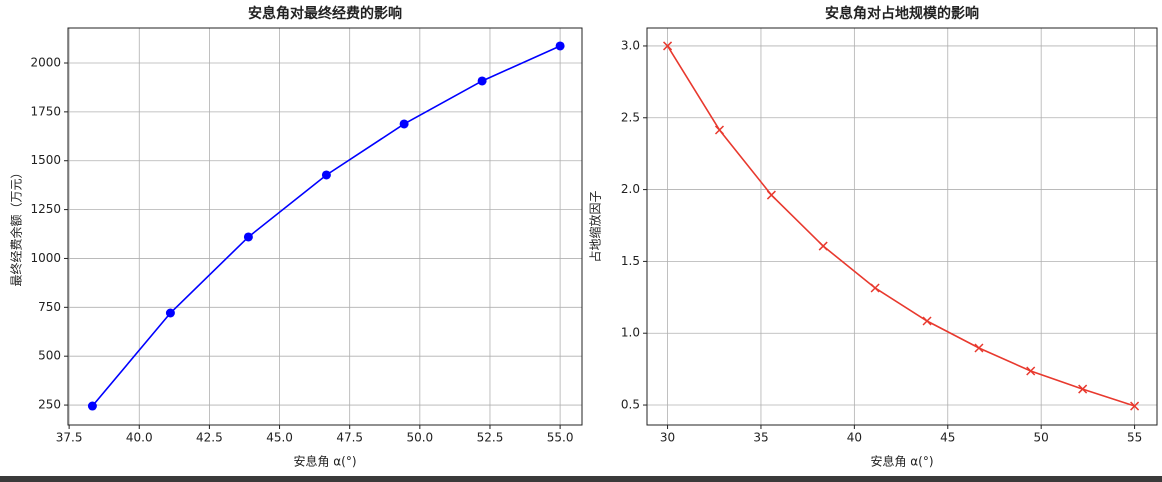  What do you see at coordinates (279, 438) in the screenshot?
I see `x-tick-label: 45.0` at bounding box center [279, 438].